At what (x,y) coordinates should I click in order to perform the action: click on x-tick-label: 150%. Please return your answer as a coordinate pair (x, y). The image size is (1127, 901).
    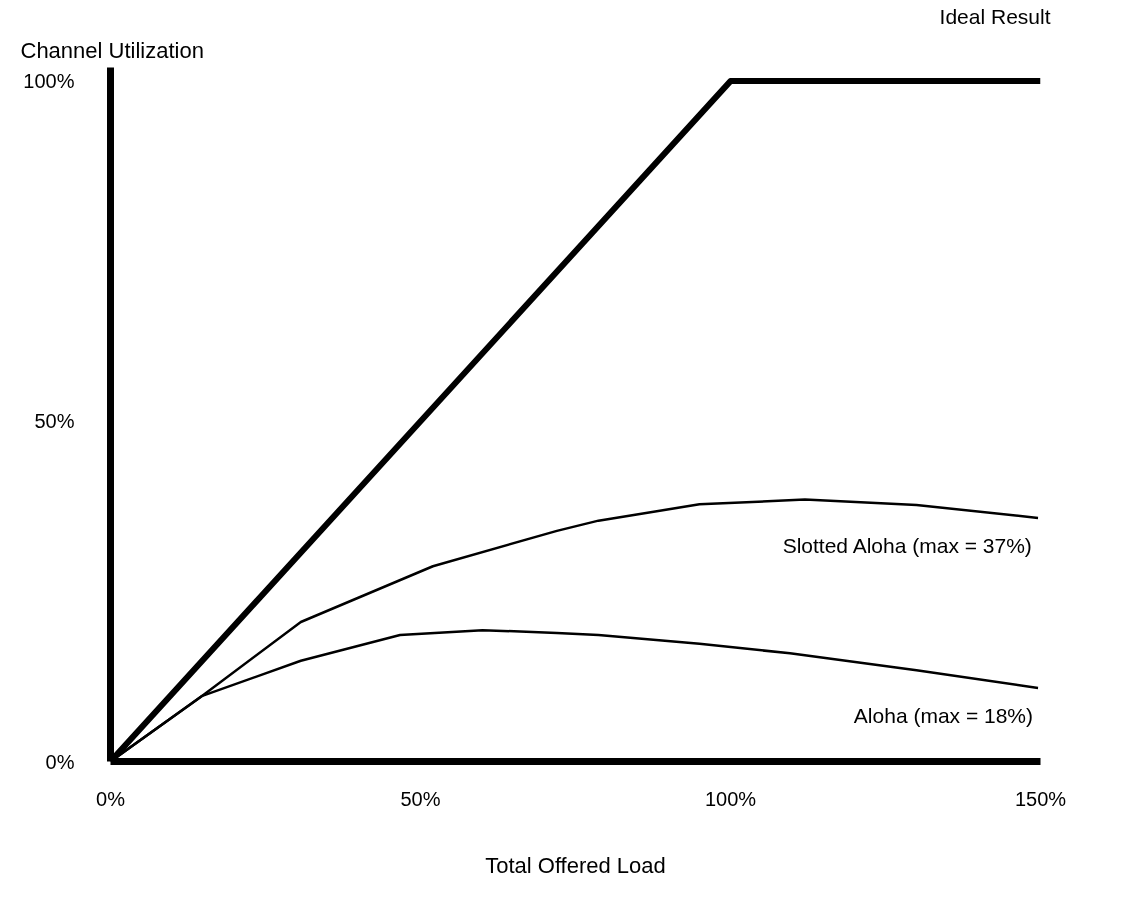
    Looking at the image, I should click on (1040, 798).